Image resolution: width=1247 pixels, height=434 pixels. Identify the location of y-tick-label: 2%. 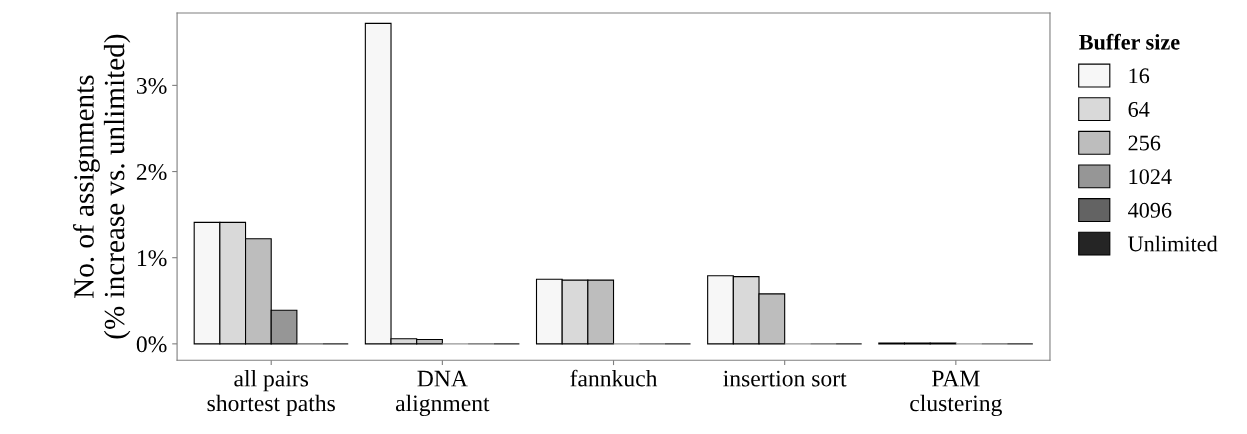
(151, 172).